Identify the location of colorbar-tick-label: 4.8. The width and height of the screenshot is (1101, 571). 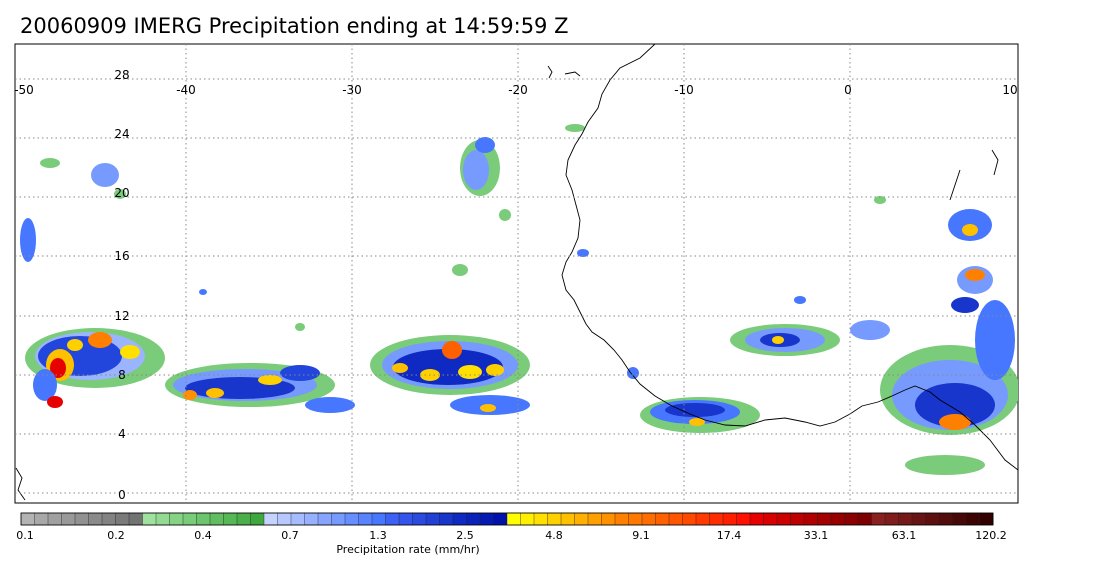
(554, 535).